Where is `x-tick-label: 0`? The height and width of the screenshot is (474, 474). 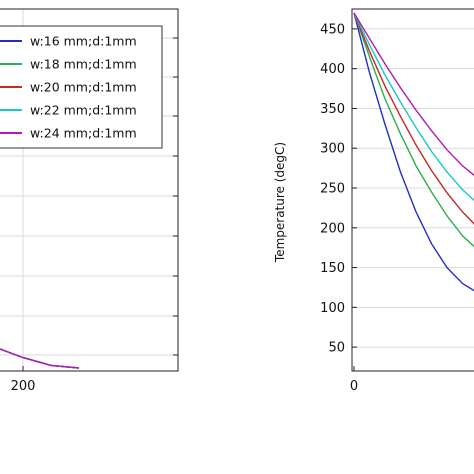
x-tick-label: 0 is located at coordinates (354, 386).